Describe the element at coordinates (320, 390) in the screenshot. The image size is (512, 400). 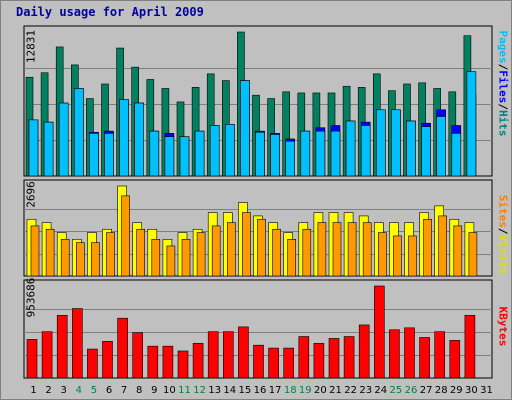
I see `x-tick-label-20: 20` at that location.